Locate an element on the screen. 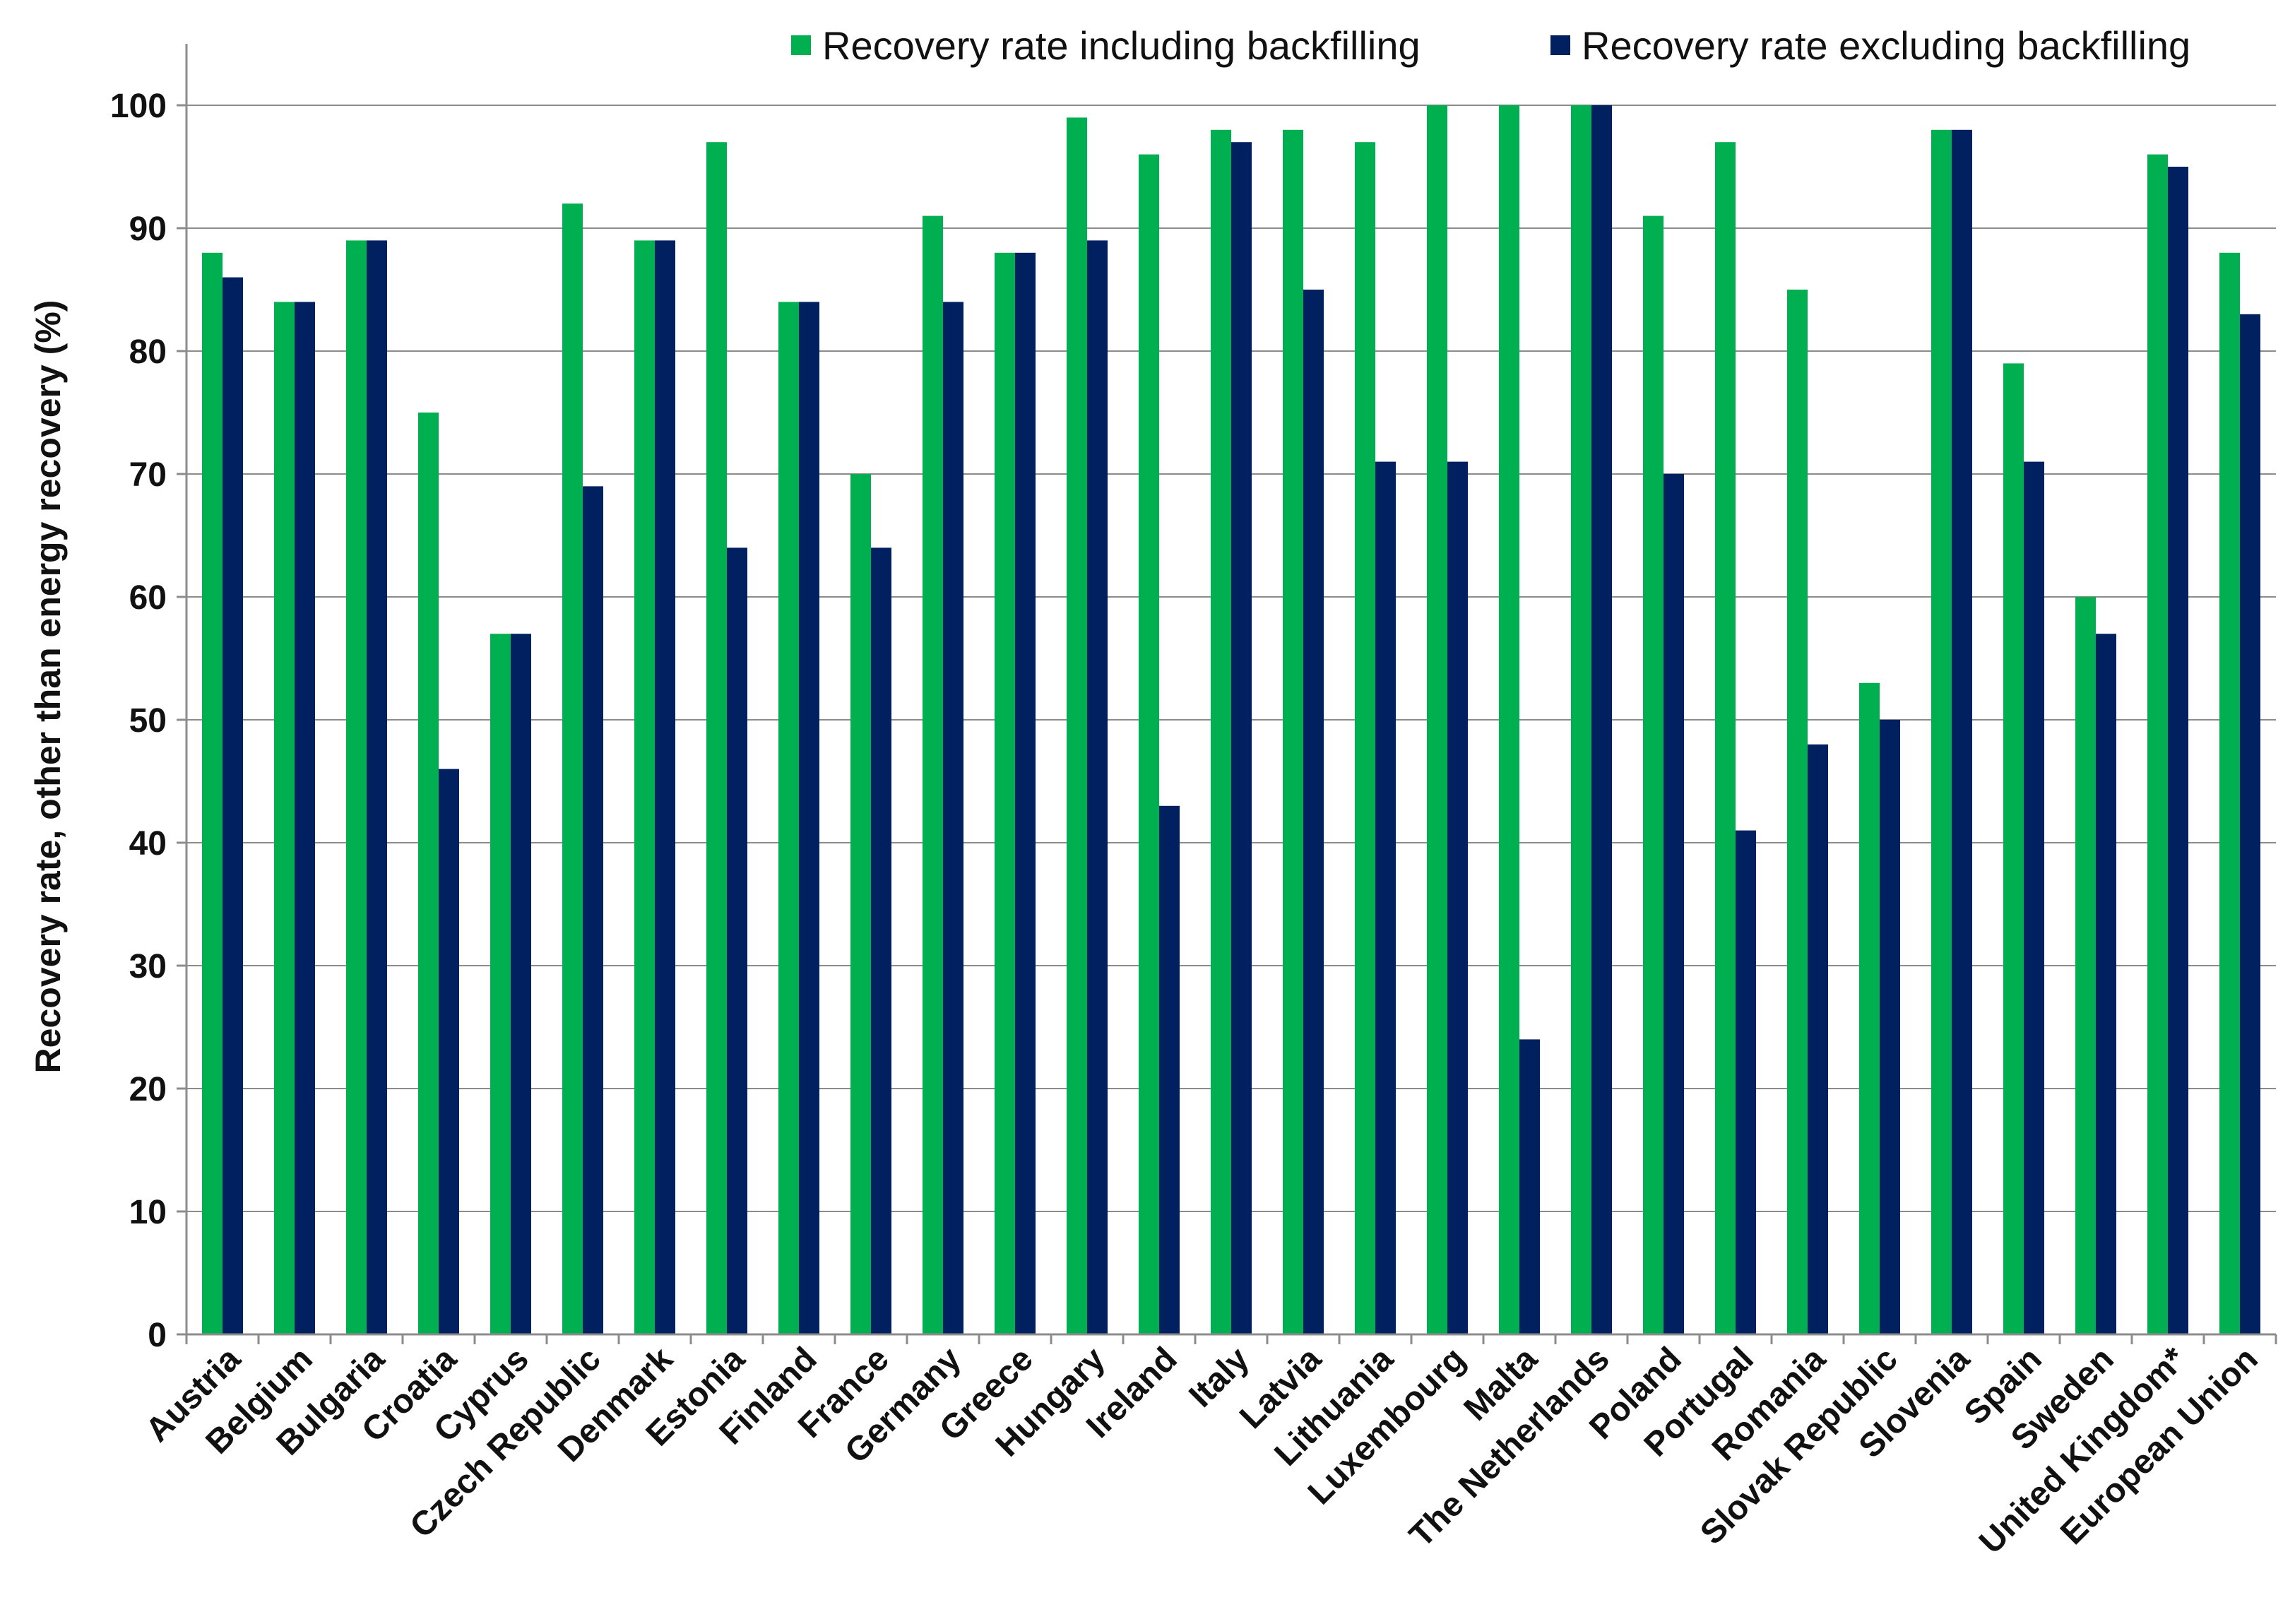  bar-excluding-portugal is located at coordinates (1746, 1082).